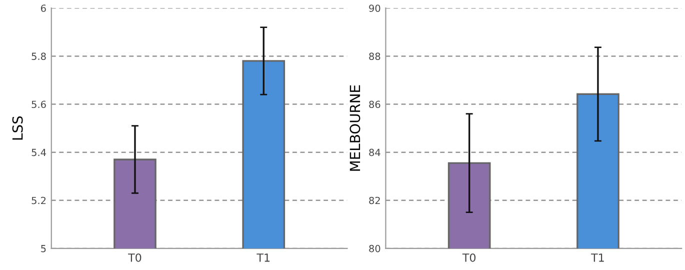 This screenshot has width=685, height=270. What do you see at coordinates (374, 8) in the screenshot?
I see `y-tick-label: 90` at bounding box center [374, 8].